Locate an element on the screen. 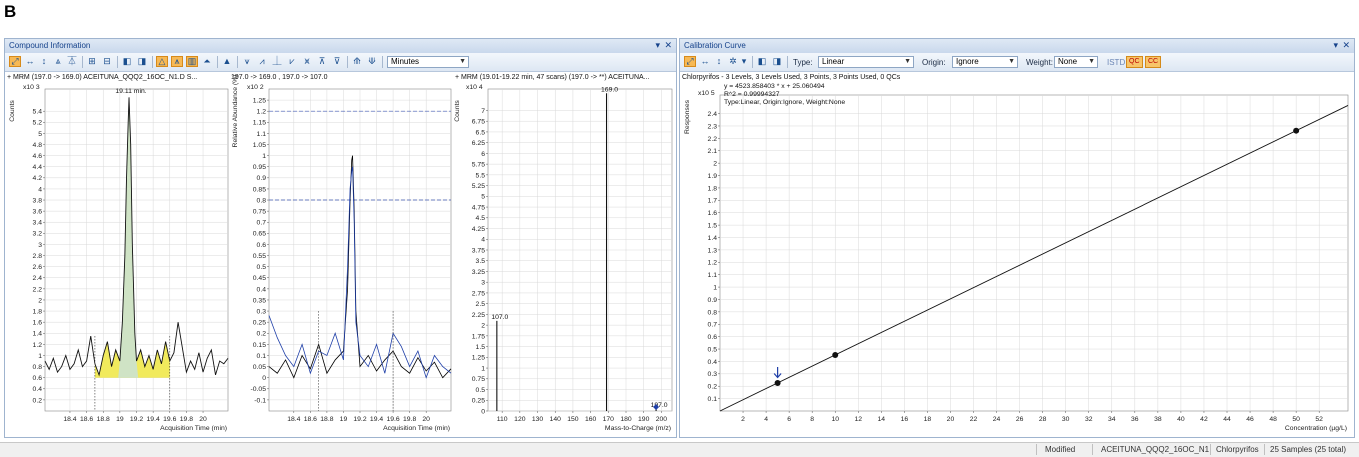  cc-button: CC is located at coordinates (1153, 62).